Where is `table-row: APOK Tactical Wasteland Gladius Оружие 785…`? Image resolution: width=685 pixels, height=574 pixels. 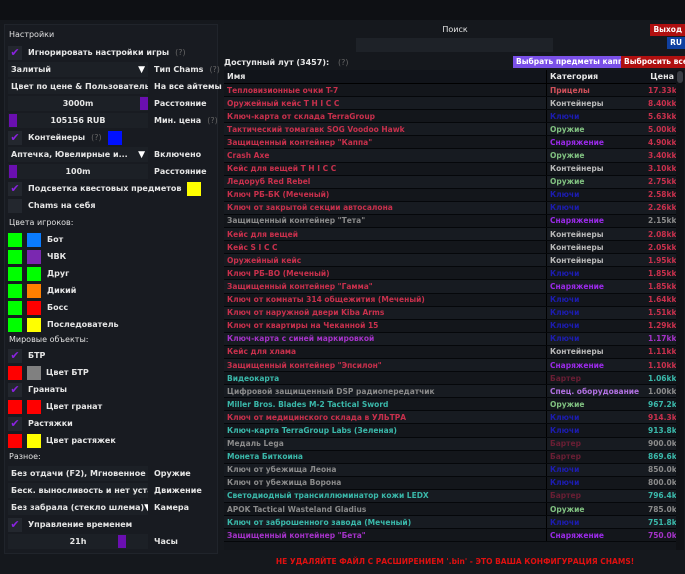
table-row: APOK Tactical Wasteland Gladius Оружие 785… is located at coordinates (450, 510).